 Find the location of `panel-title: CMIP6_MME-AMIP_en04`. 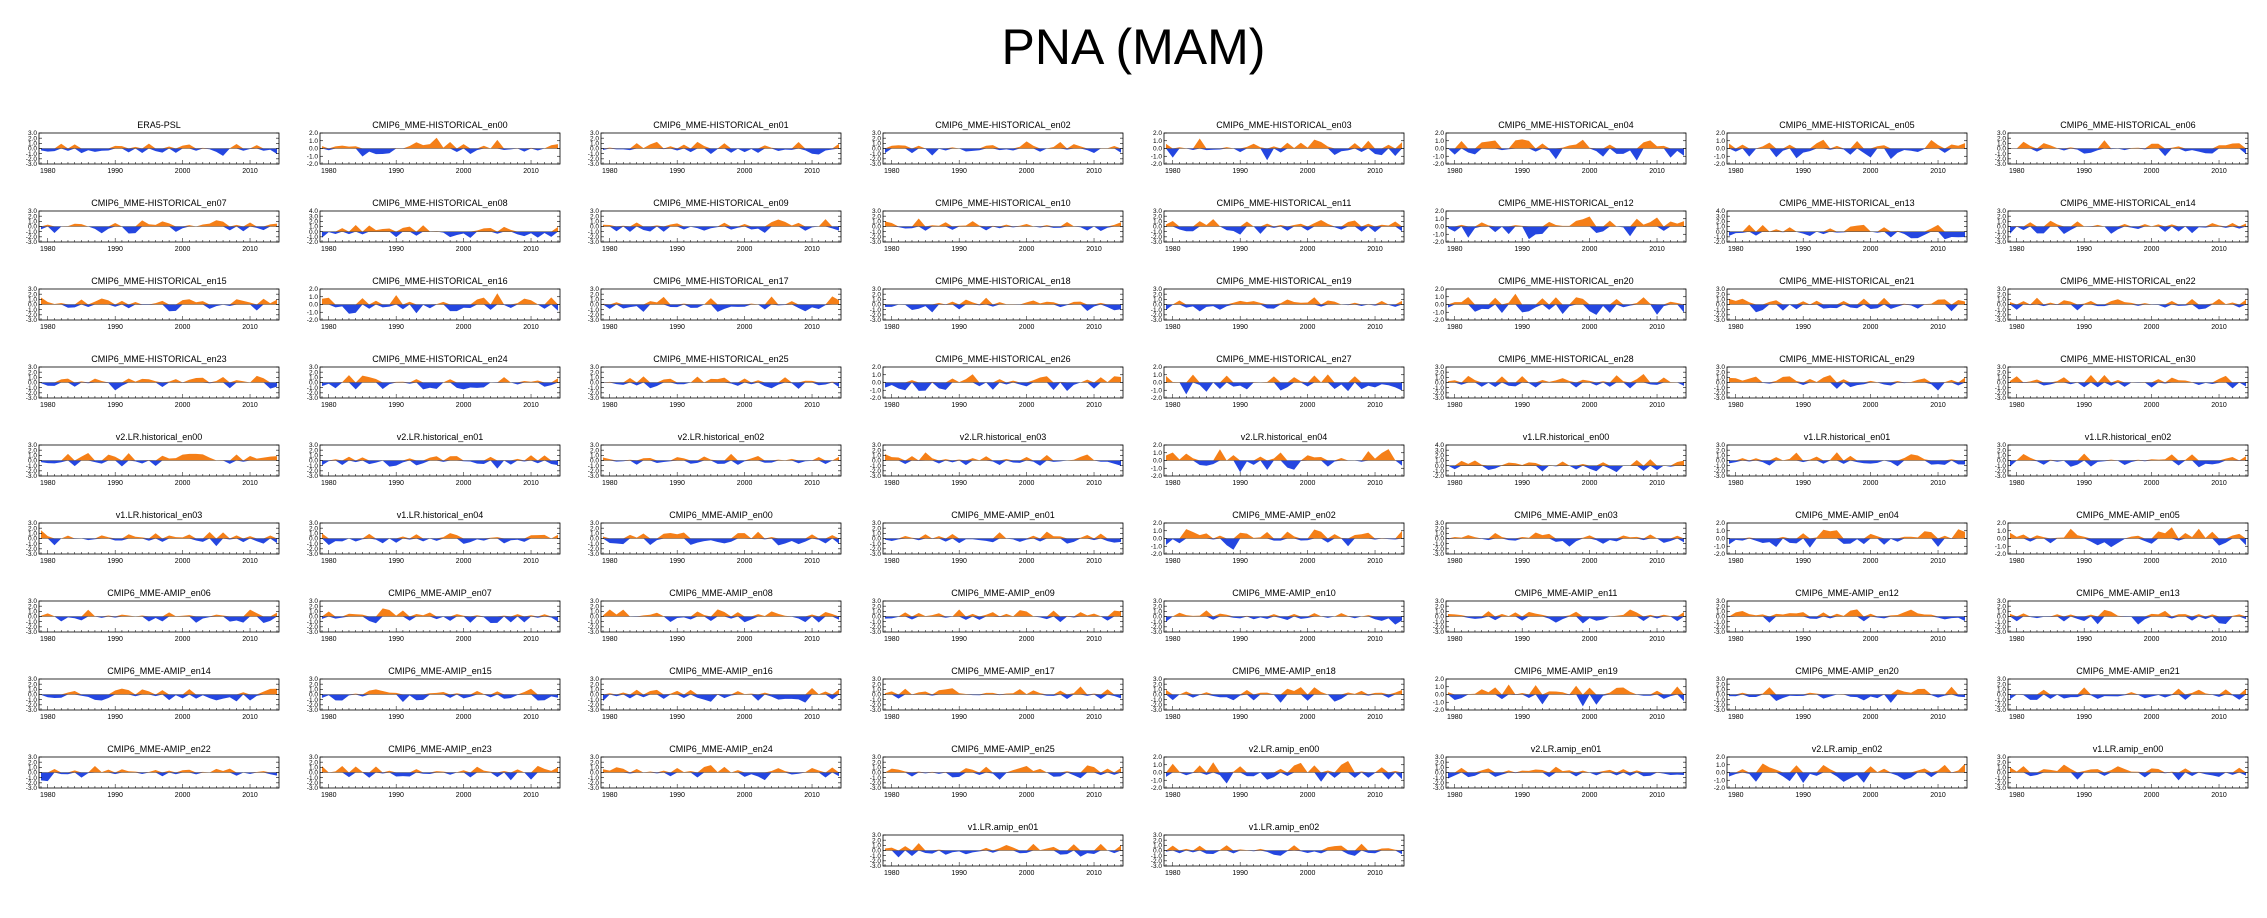

panel-title: CMIP6_MME-AMIP_en04 is located at coordinates (1847, 515).